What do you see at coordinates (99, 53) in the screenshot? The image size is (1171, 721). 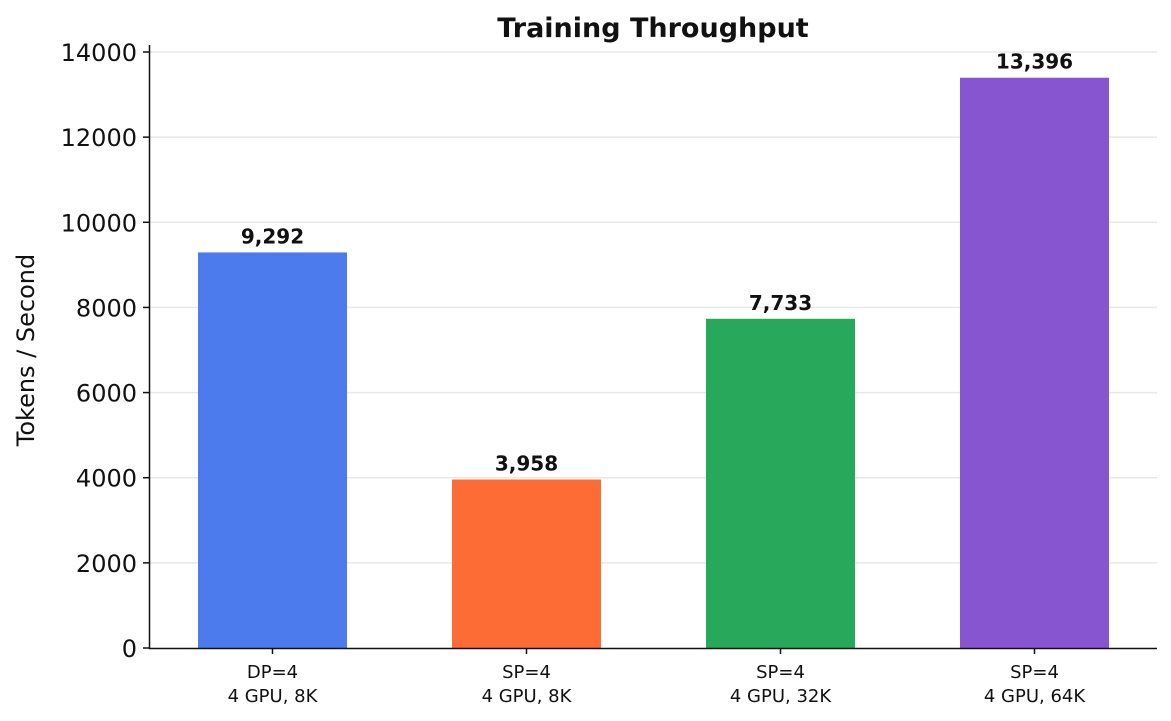 I see `y-tick-label: 14000` at bounding box center [99, 53].